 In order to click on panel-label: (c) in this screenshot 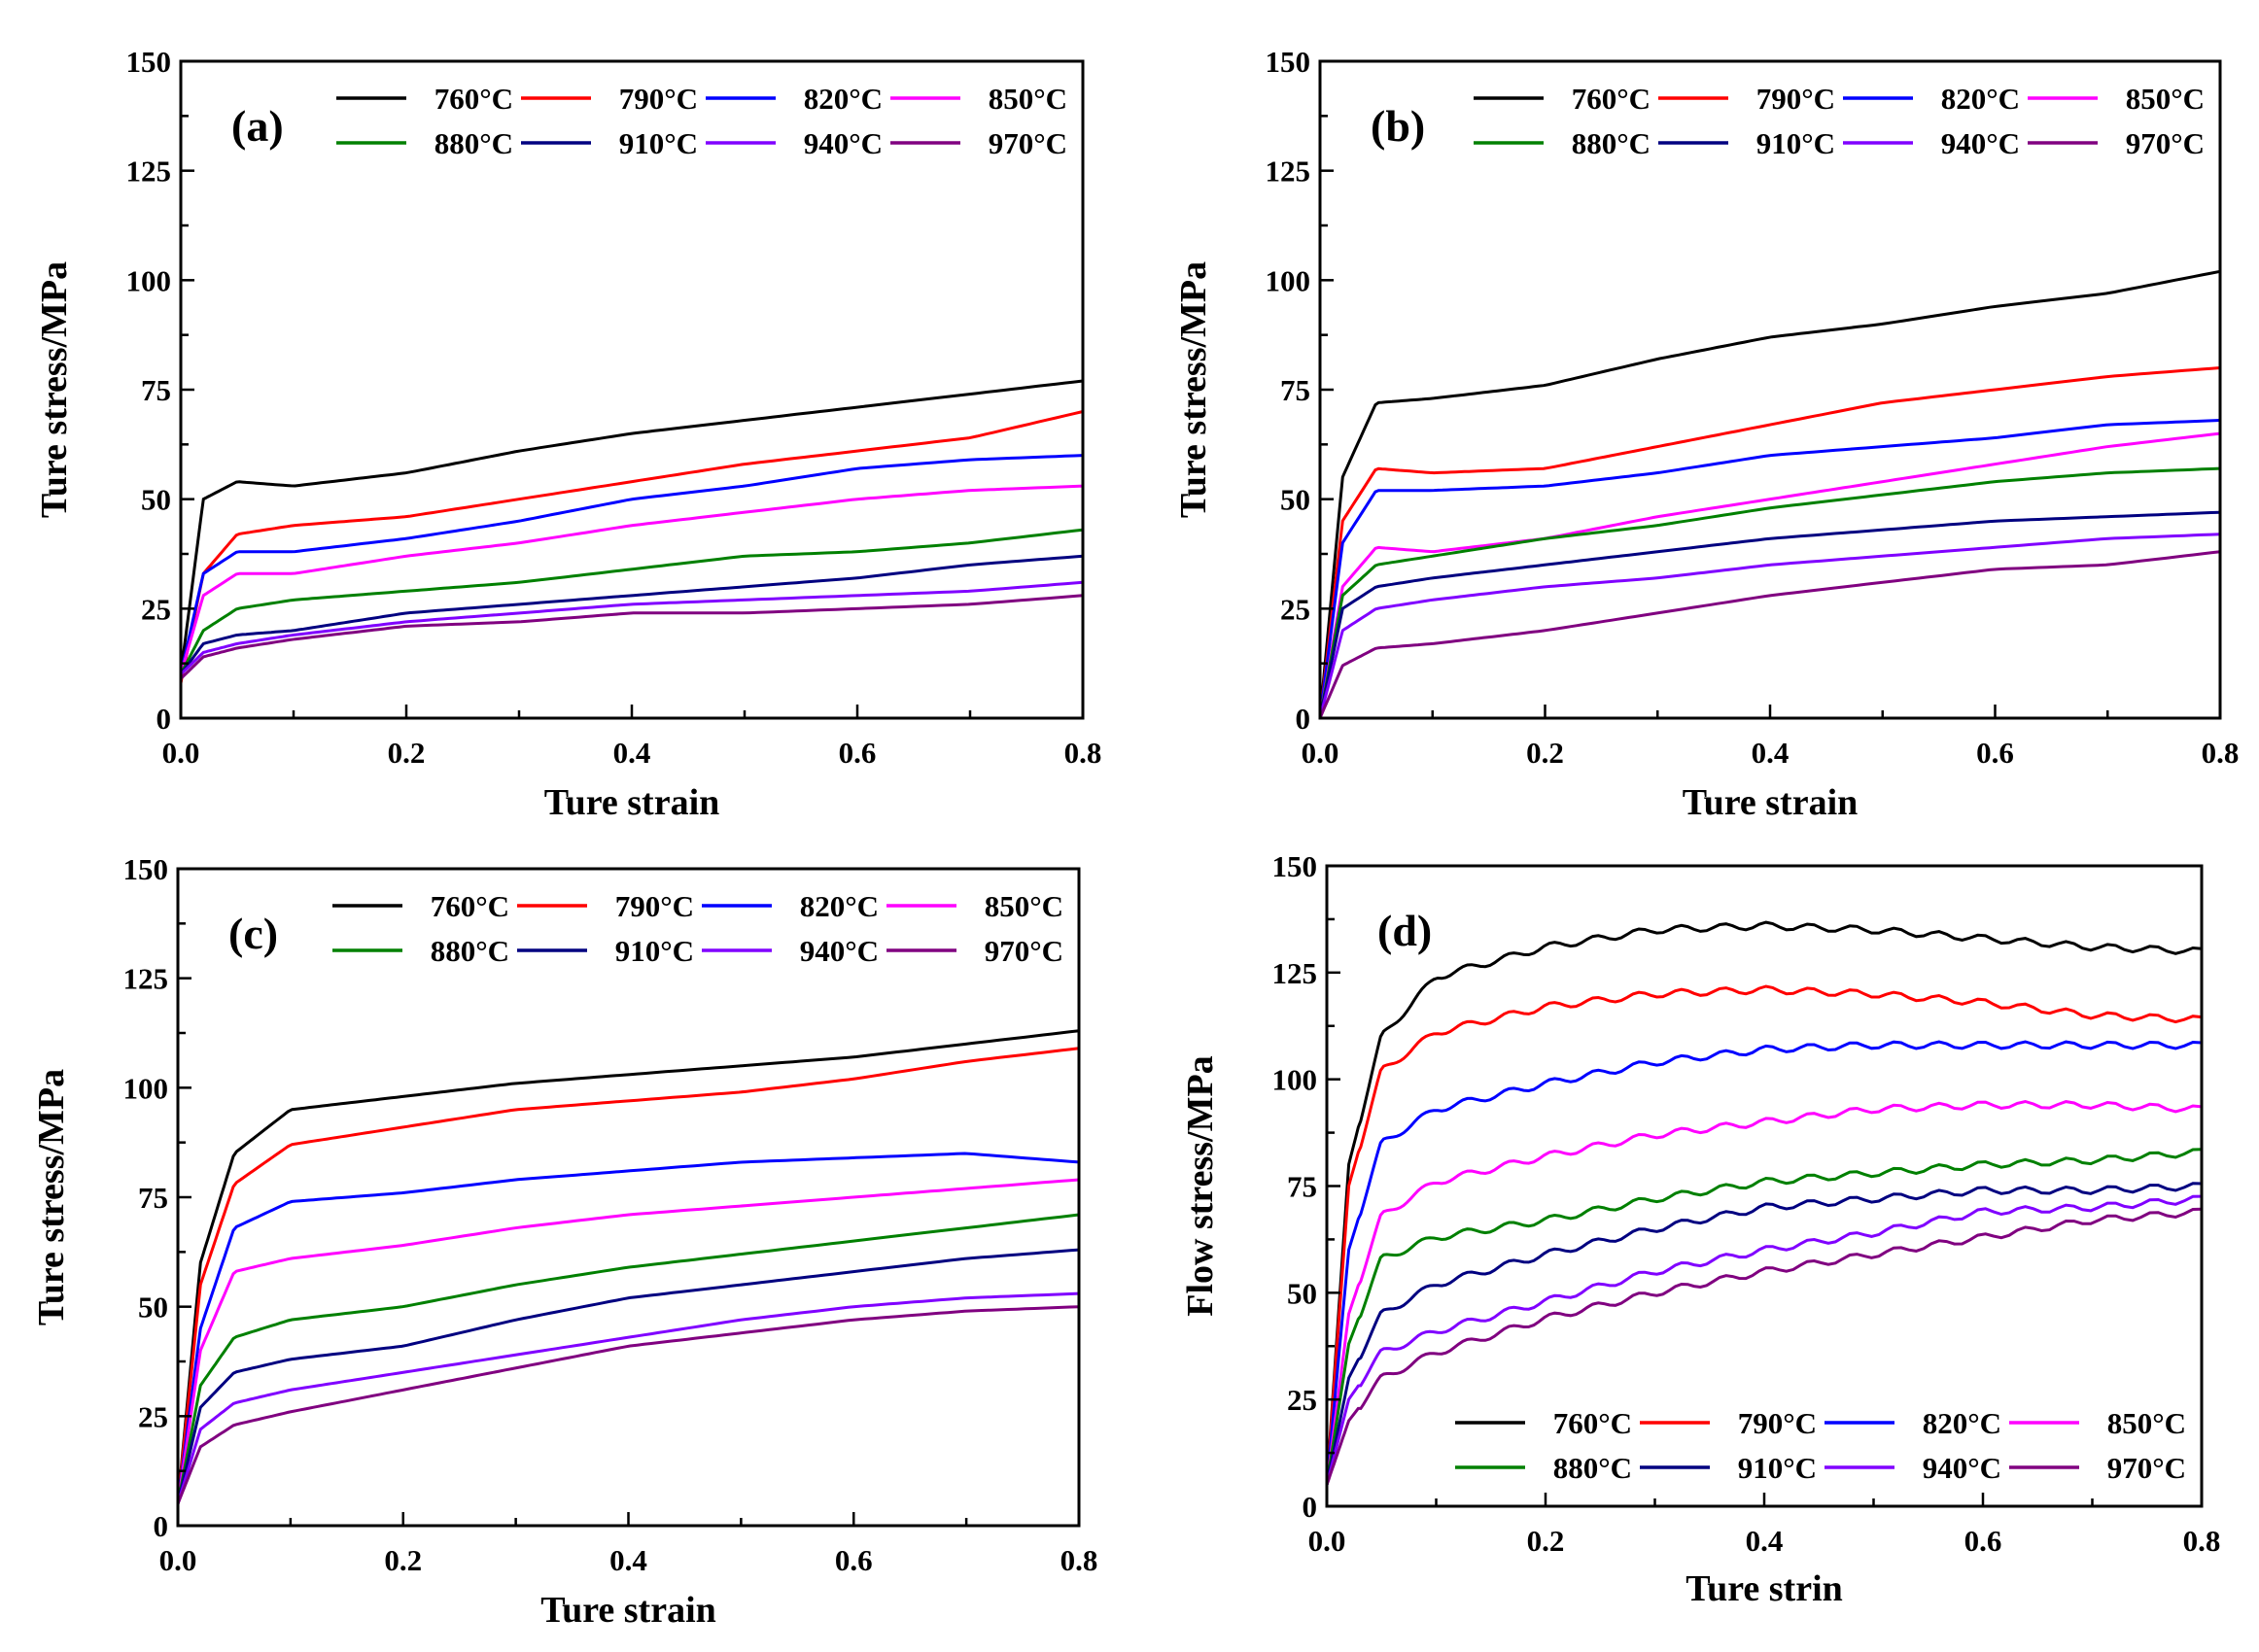, I will do `click(253, 934)`.